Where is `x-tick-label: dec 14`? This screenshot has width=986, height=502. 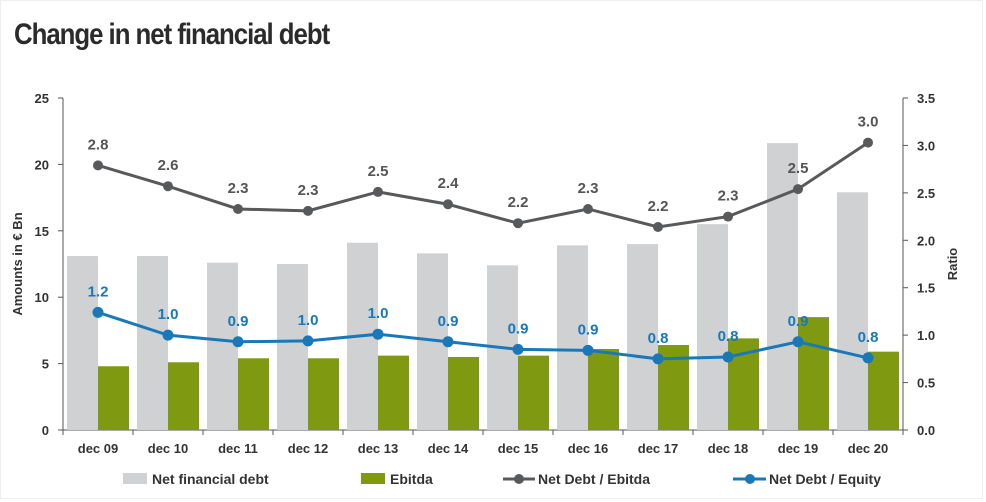
x-tick-label: dec 14 is located at coordinates (448, 448).